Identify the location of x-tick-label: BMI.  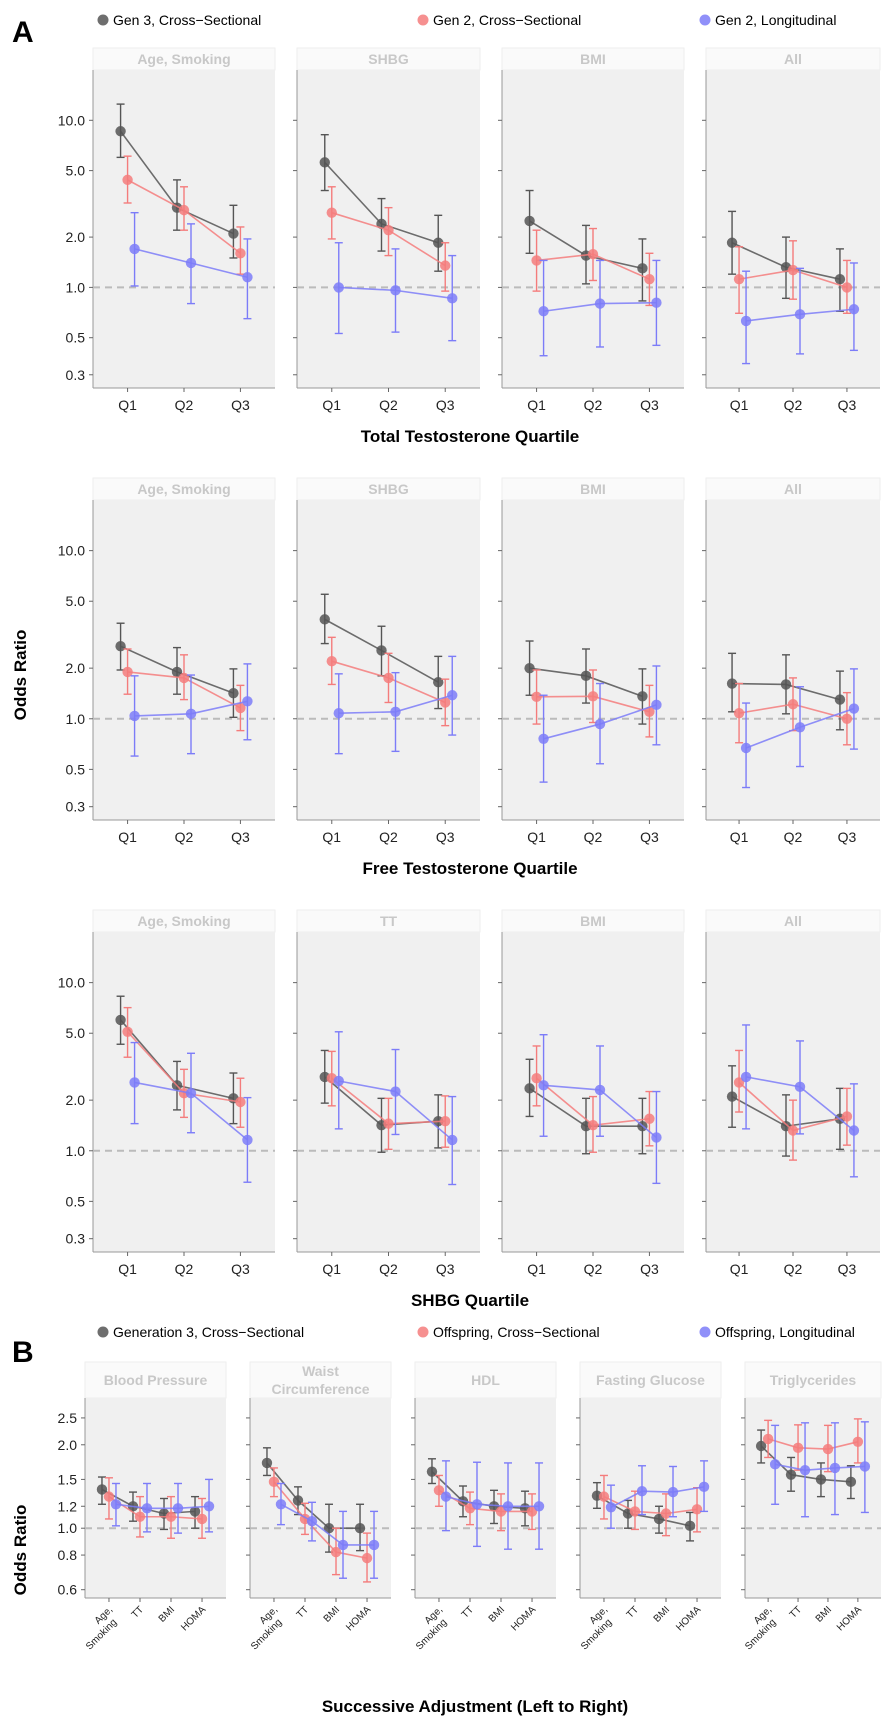
(824, 1614).